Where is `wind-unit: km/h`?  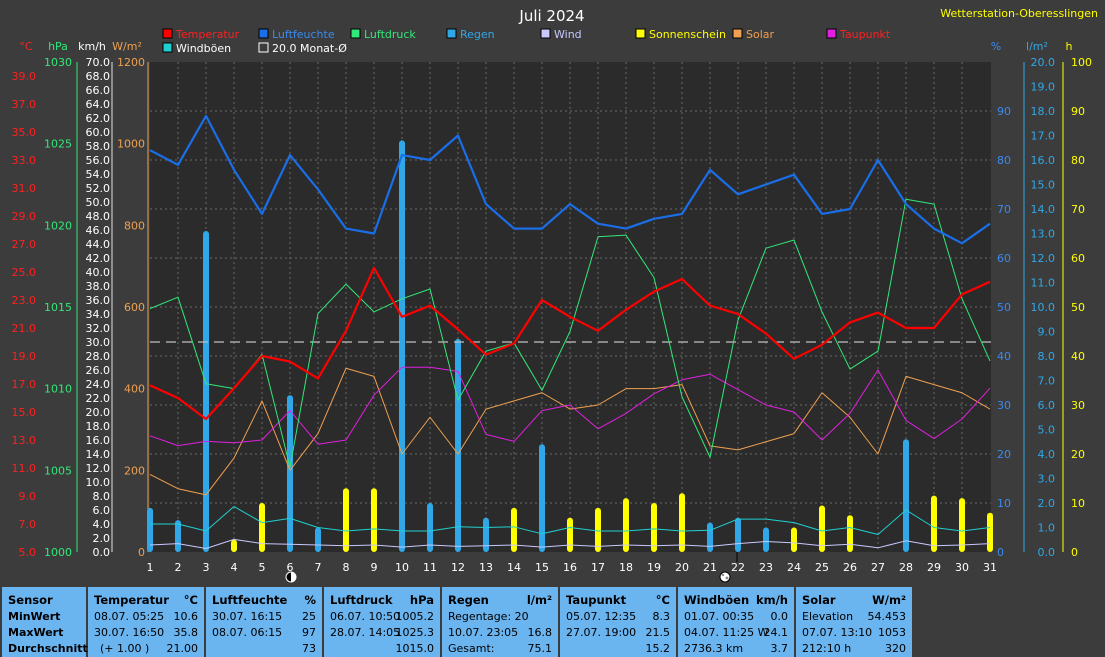
wind-unit: km/h is located at coordinates (92, 46).